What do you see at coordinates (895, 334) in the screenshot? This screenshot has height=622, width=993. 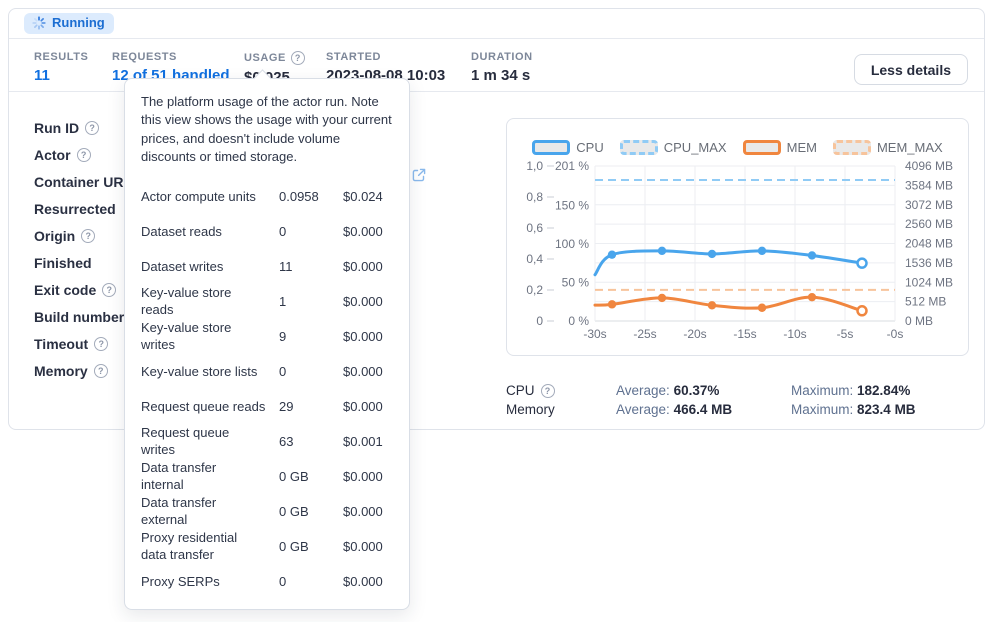 I see `svg-text: -0s` at bounding box center [895, 334].